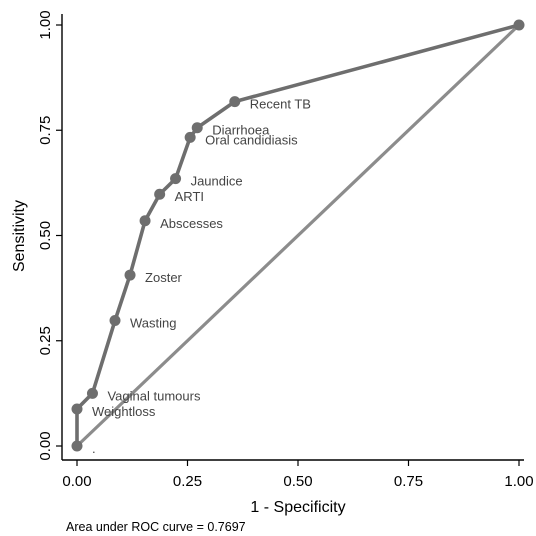 Image resolution: width=536 pixels, height=536 pixels. Describe the element at coordinates (153, 395) in the screenshot. I see `roc-point-label: Vaginal tumours` at that location.